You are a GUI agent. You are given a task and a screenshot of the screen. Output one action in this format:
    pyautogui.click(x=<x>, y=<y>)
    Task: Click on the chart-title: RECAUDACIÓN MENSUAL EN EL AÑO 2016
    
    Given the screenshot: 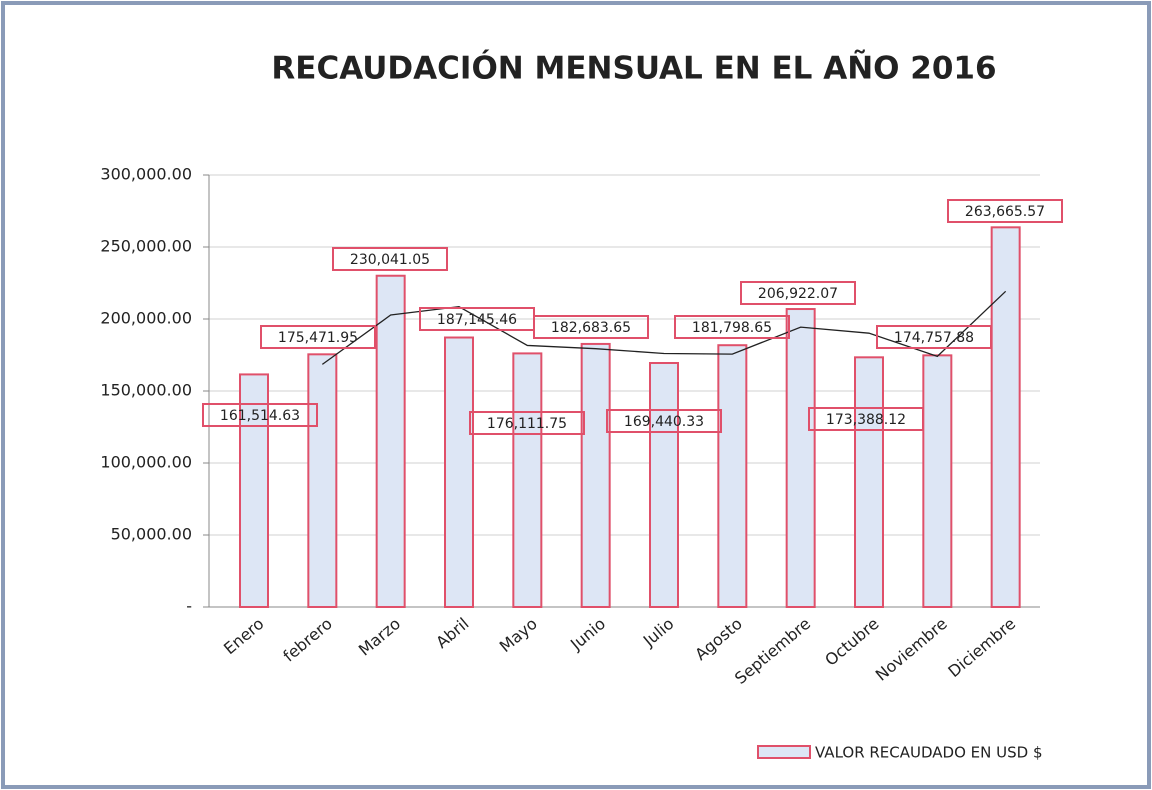 What is the action you would take?
    pyautogui.click(x=633, y=68)
    